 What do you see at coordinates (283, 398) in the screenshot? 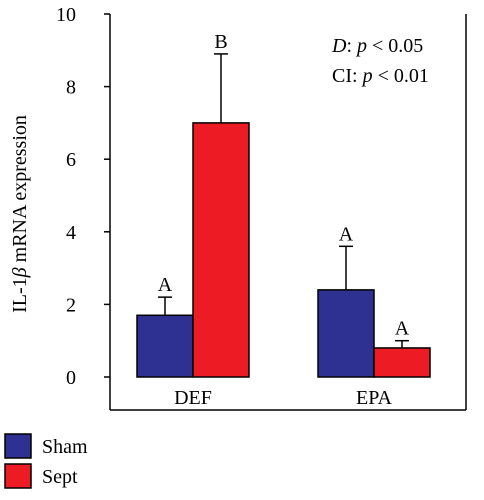
I see `x-tick-labels: DEF EPA` at bounding box center [283, 398].